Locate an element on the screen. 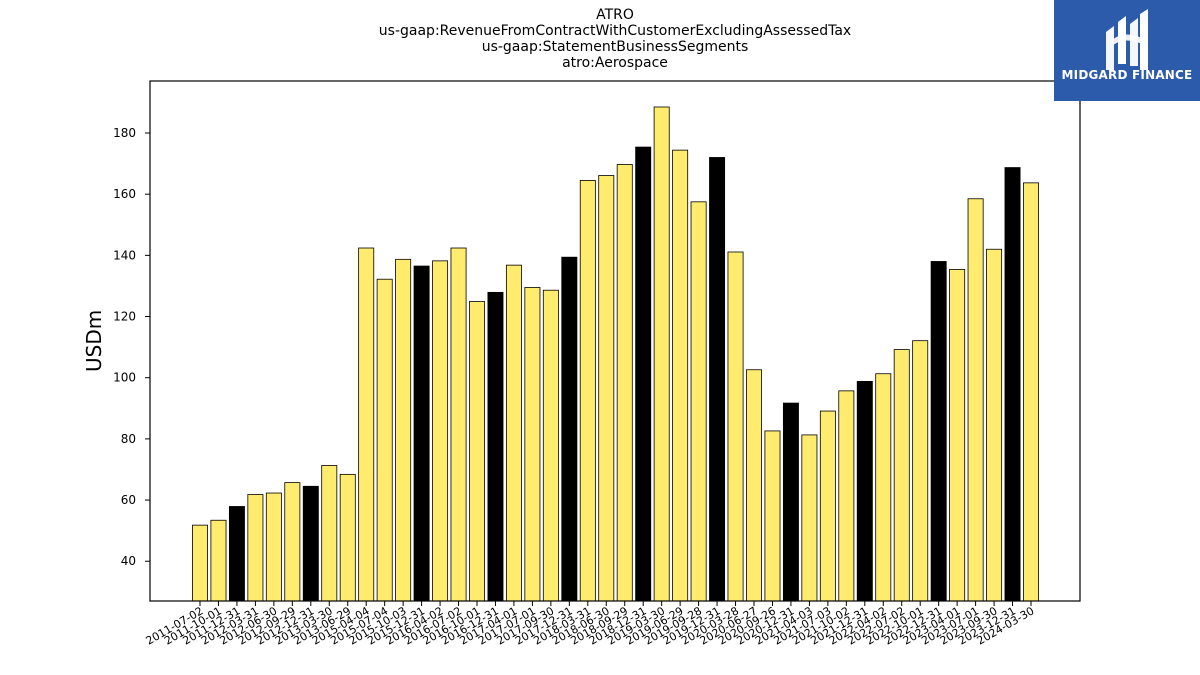  midgard-finance-logo: MIDGARD FINANCE is located at coordinates (1127, 50).